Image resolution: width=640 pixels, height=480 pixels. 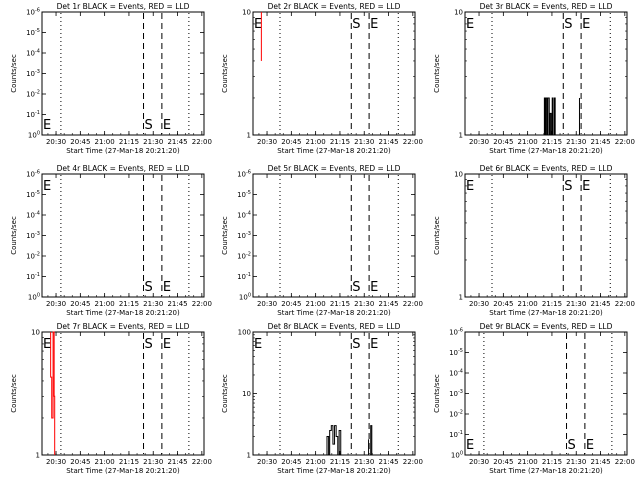 What do you see at coordinates (123, 326) in the screenshot?
I see `panel-title: Det 7r BLACK = Events, RED = LLD` at bounding box center [123, 326].